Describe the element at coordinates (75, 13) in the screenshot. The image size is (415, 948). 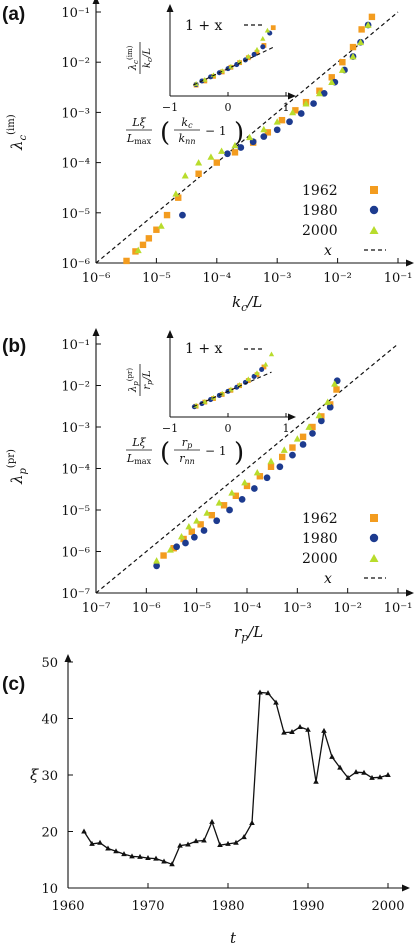
I see `y-tick-label: 10⁻¹` at that location.